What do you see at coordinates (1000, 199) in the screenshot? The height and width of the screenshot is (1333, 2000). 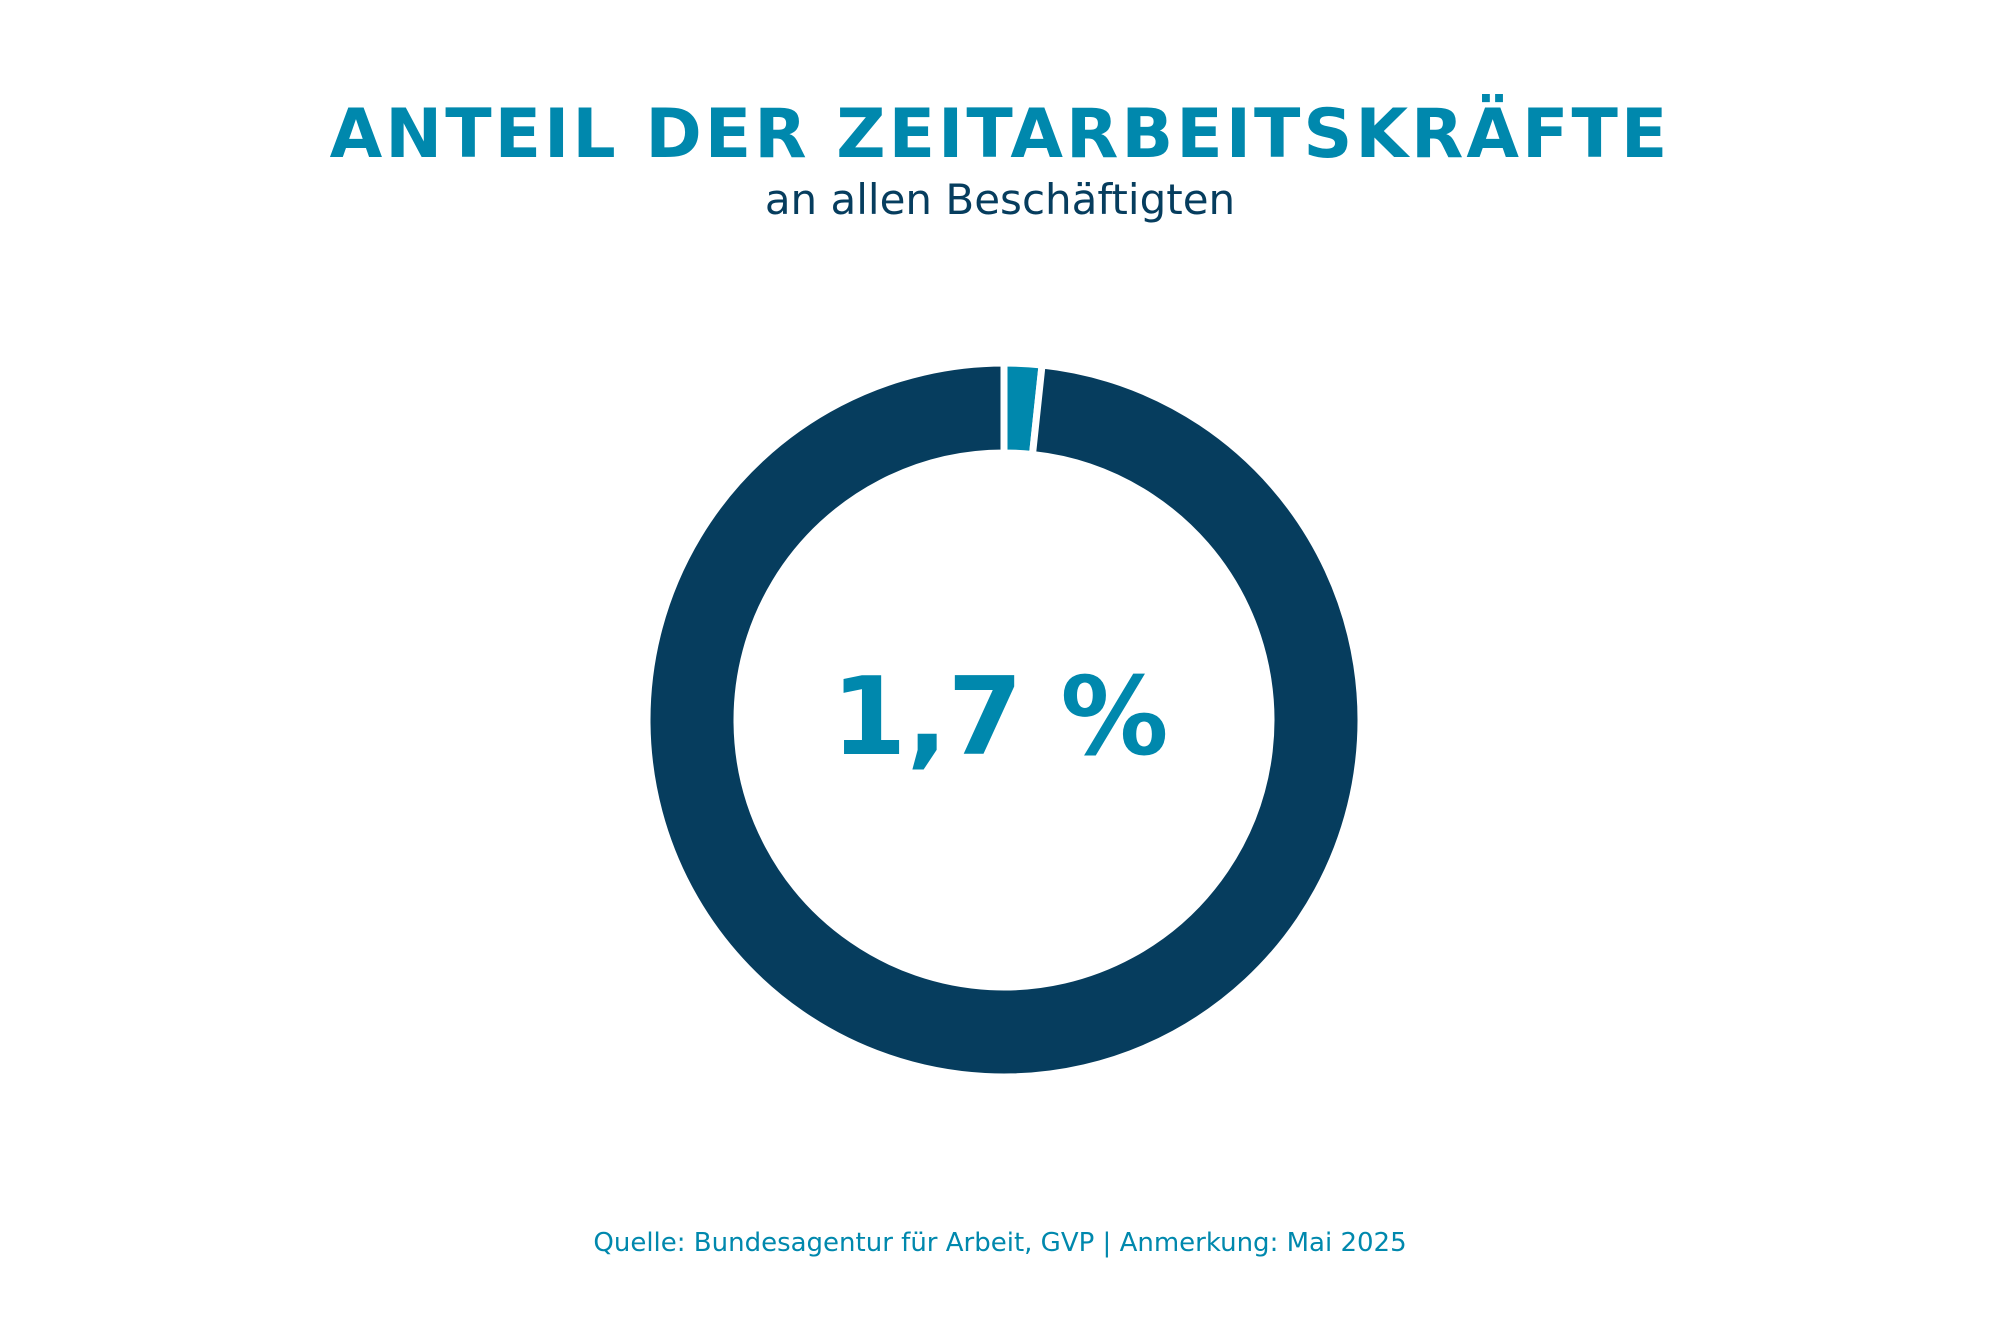 I see `chart-subtitle: an allen Beschäftigten` at bounding box center [1000, 199].